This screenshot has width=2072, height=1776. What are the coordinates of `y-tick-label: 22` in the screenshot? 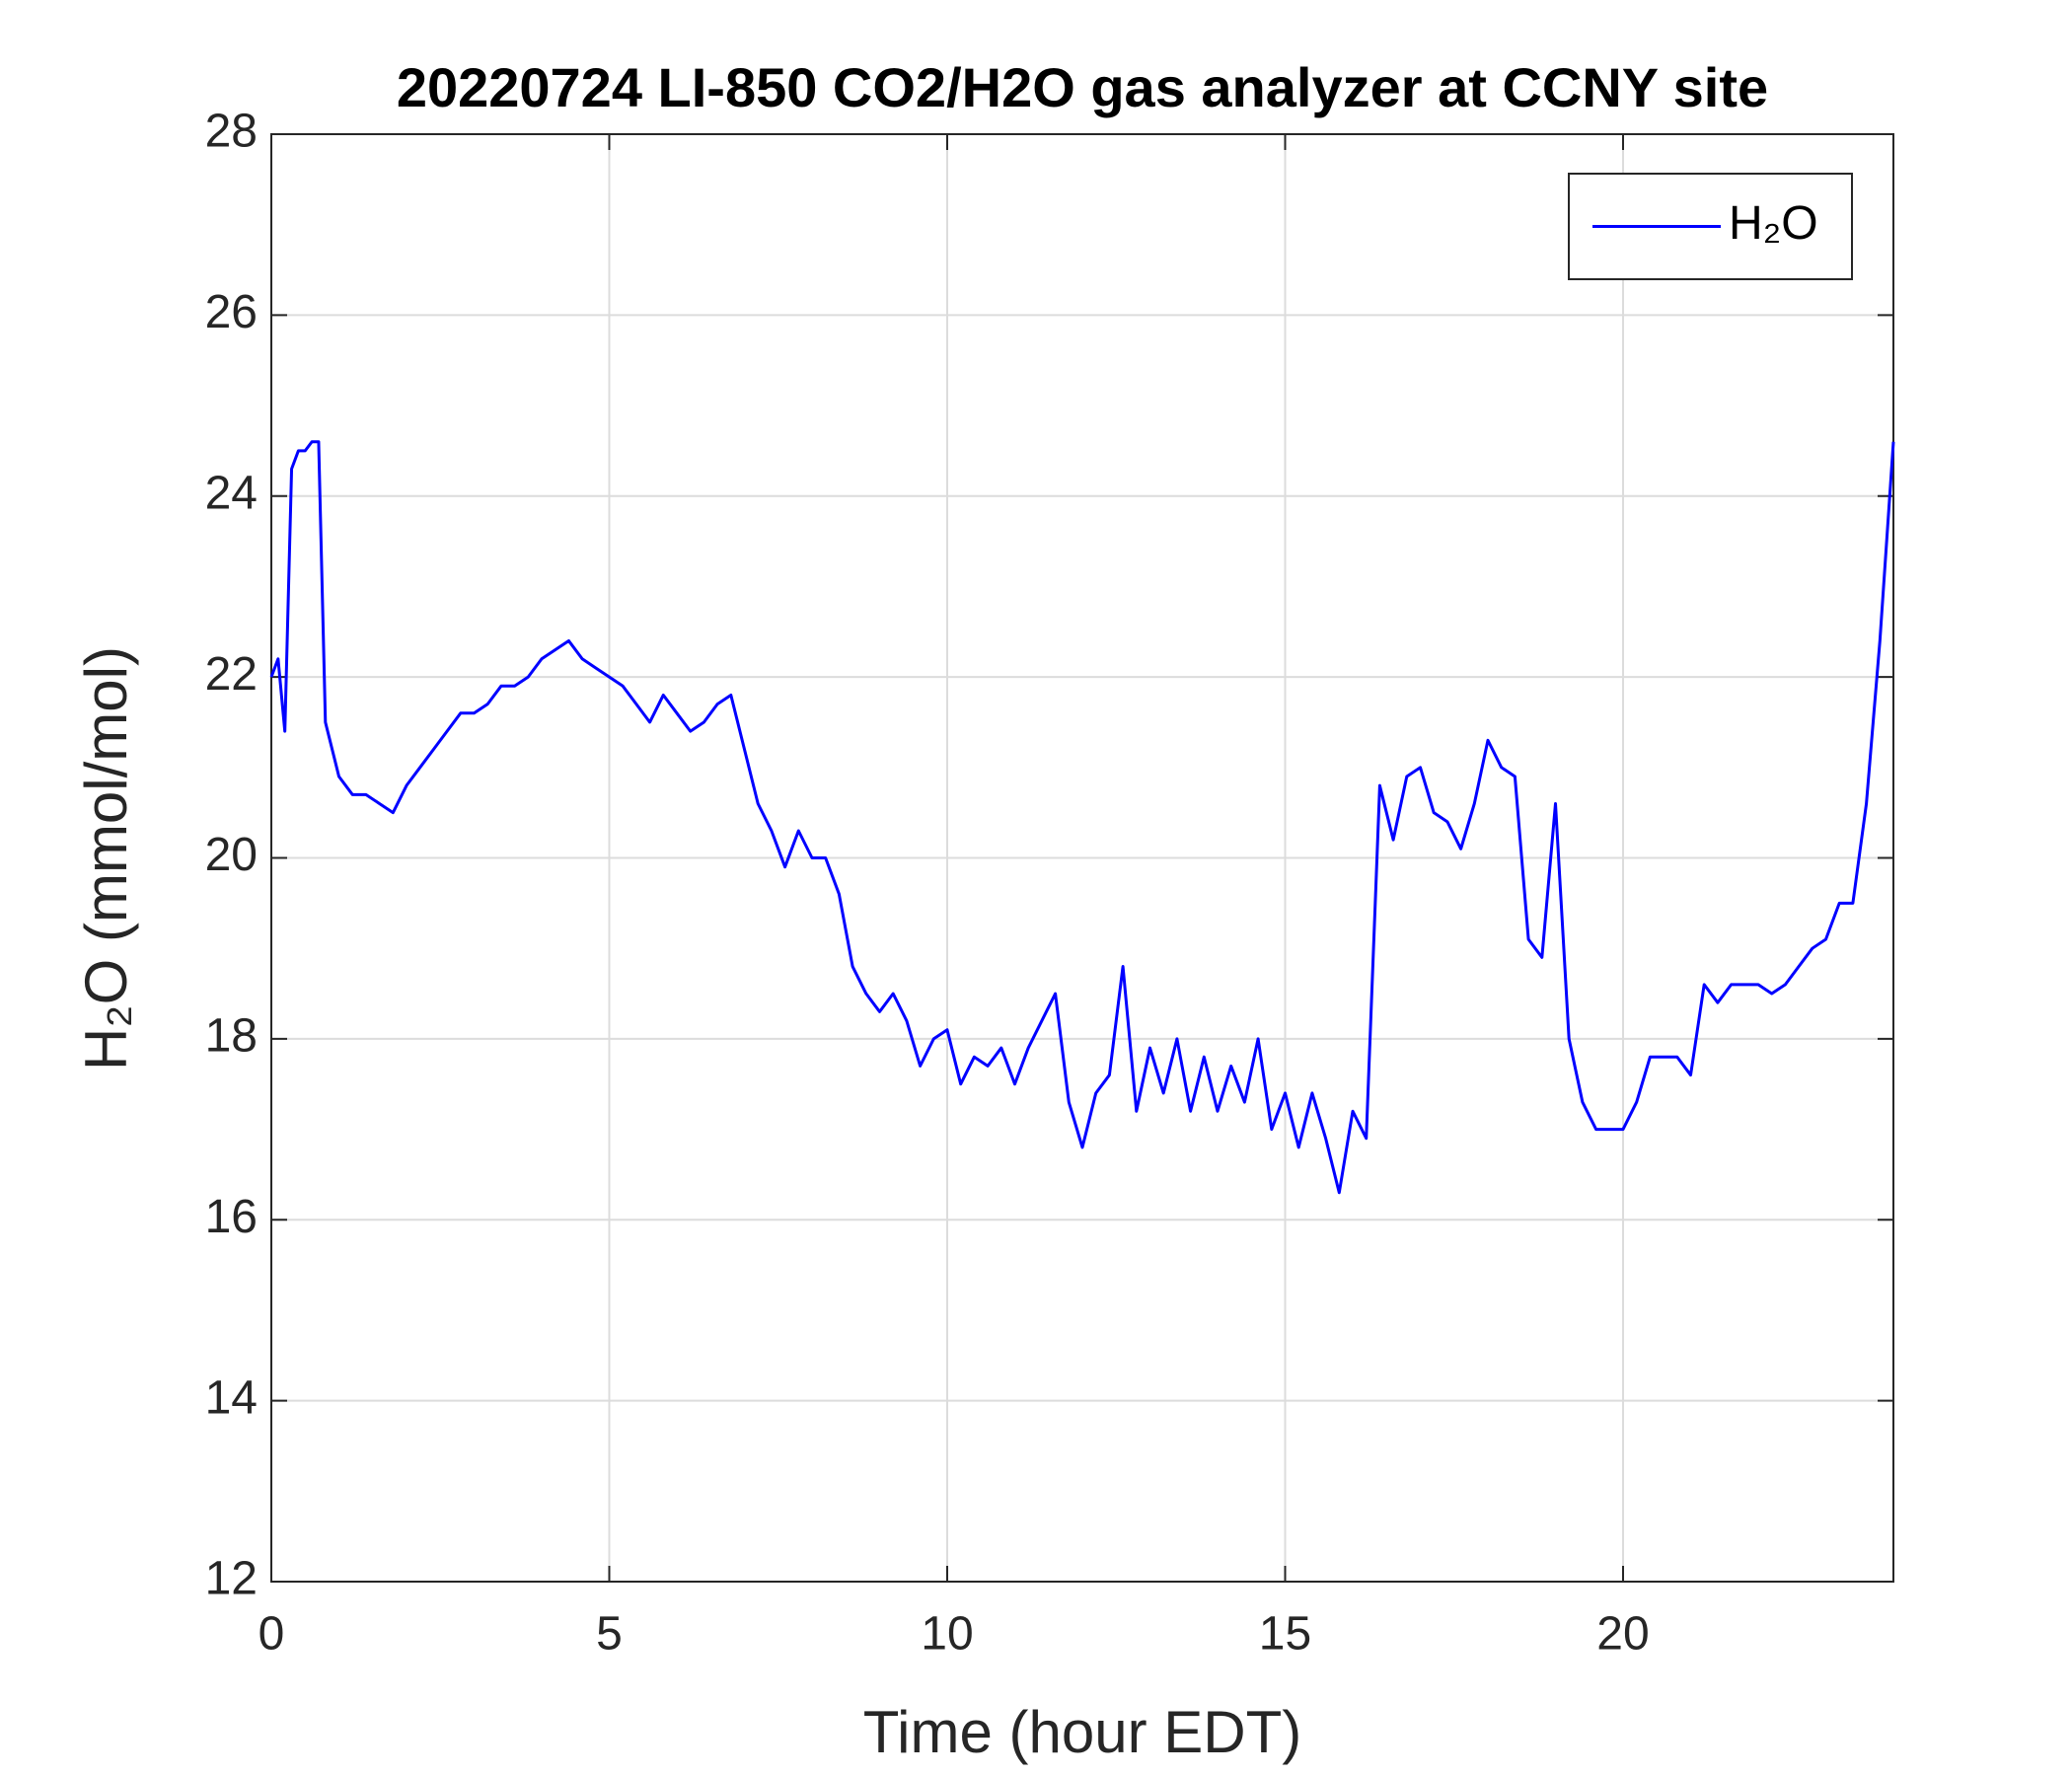 It's located at (231, 674).